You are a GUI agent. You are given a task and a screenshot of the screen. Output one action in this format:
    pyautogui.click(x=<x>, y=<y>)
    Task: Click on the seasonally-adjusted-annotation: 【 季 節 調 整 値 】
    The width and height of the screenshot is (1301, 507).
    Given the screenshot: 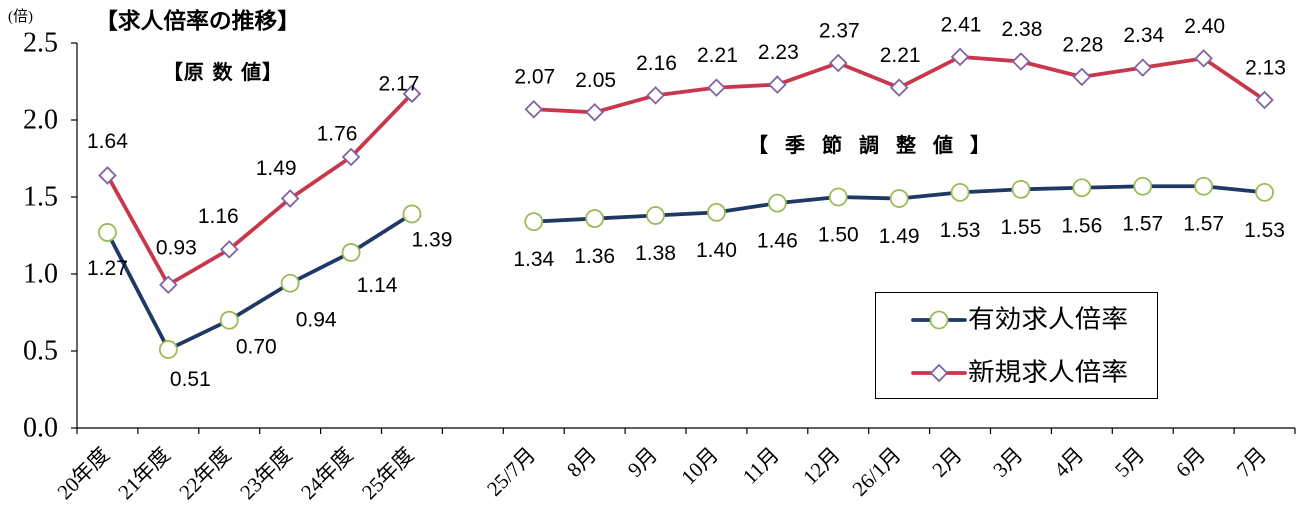 What is the action you would take?
    pyautogui.click(x=869, y=145)
    